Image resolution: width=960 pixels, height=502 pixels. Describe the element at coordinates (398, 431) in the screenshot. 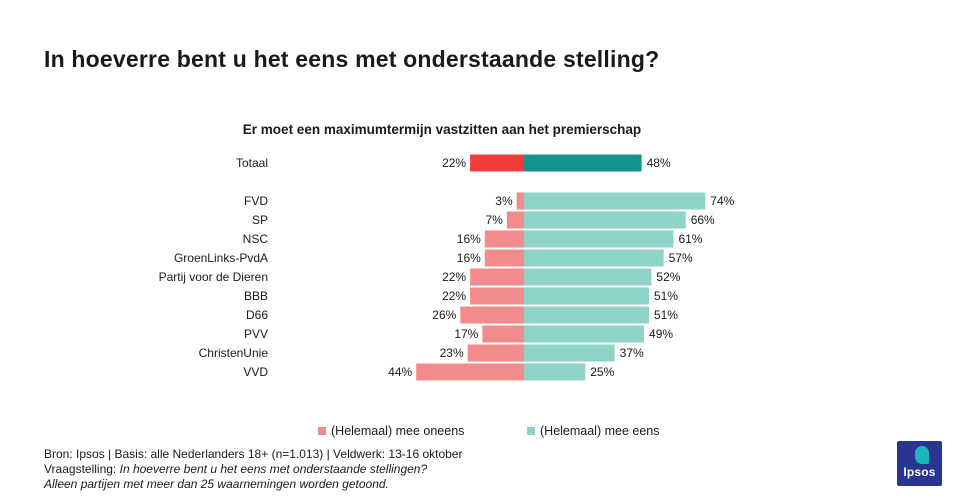

I see `legend-disagree-label: (Helemaal) mee oneens` at that location.